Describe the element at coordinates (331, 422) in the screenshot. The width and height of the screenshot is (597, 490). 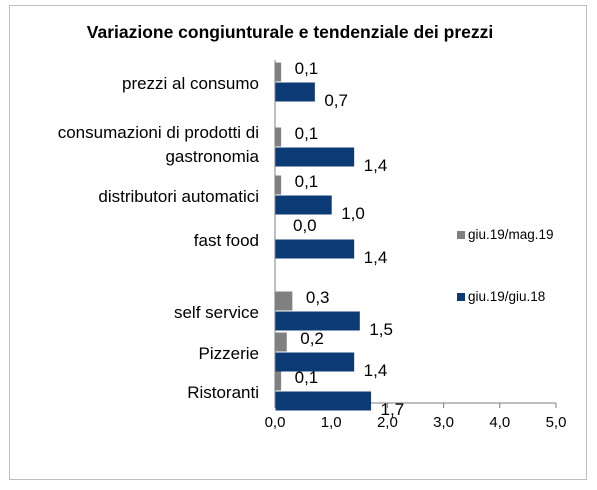
I see `x-tick-label: 1,0` at that location.